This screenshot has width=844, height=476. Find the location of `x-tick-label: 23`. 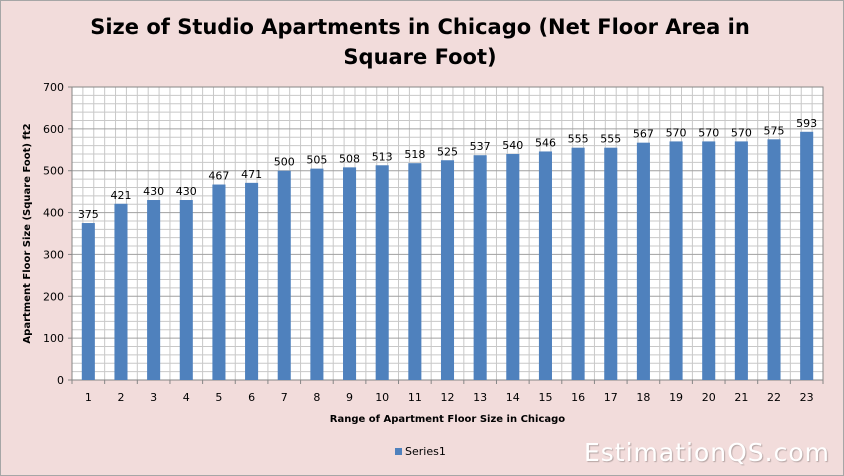

x-tick-label: 23 is located at coordinates (807, 397).